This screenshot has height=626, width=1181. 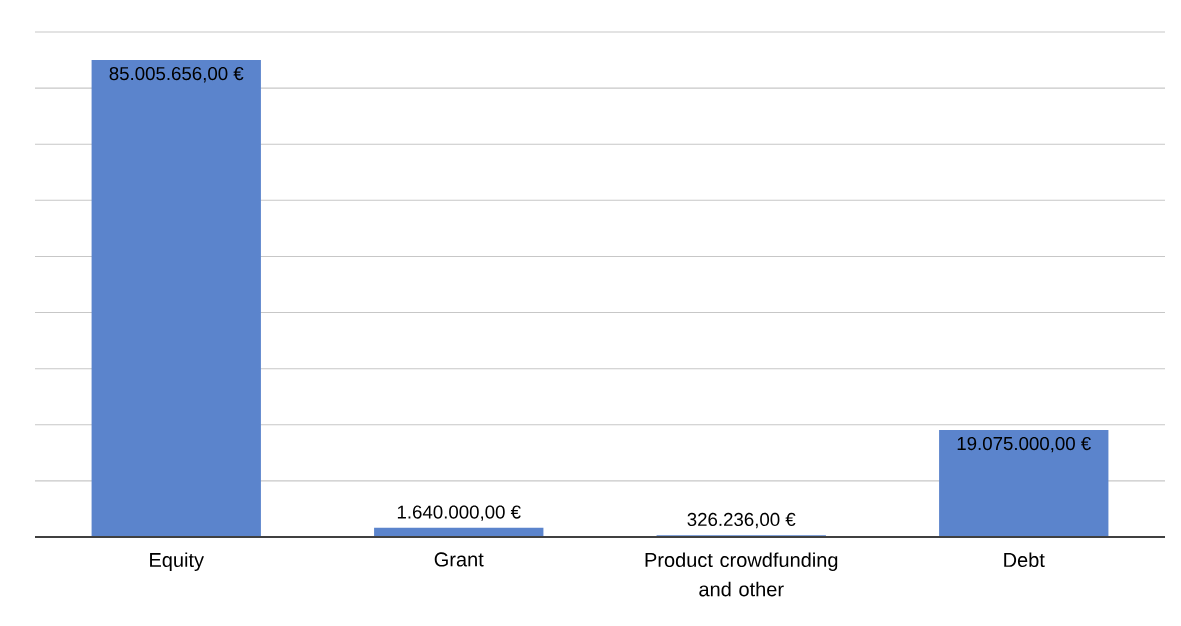 What do you see at coordinates (176, 74) in the screenshot?
I see `data-label: 85.005.656,00 €` at bounding box center [176, 74].